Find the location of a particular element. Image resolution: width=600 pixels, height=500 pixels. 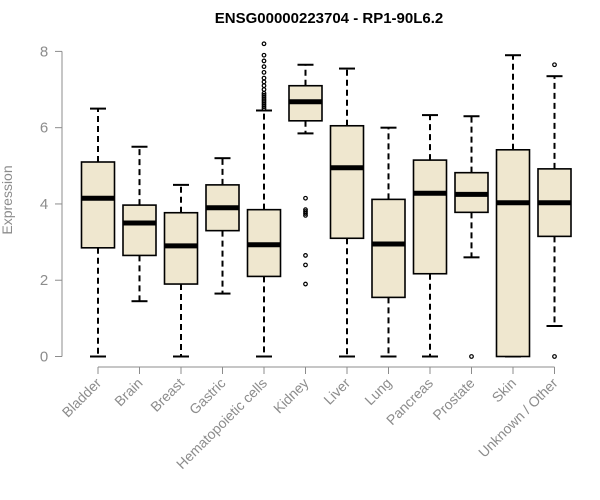

x-tick-label-6: Liver is located at coordinates (336, 391).